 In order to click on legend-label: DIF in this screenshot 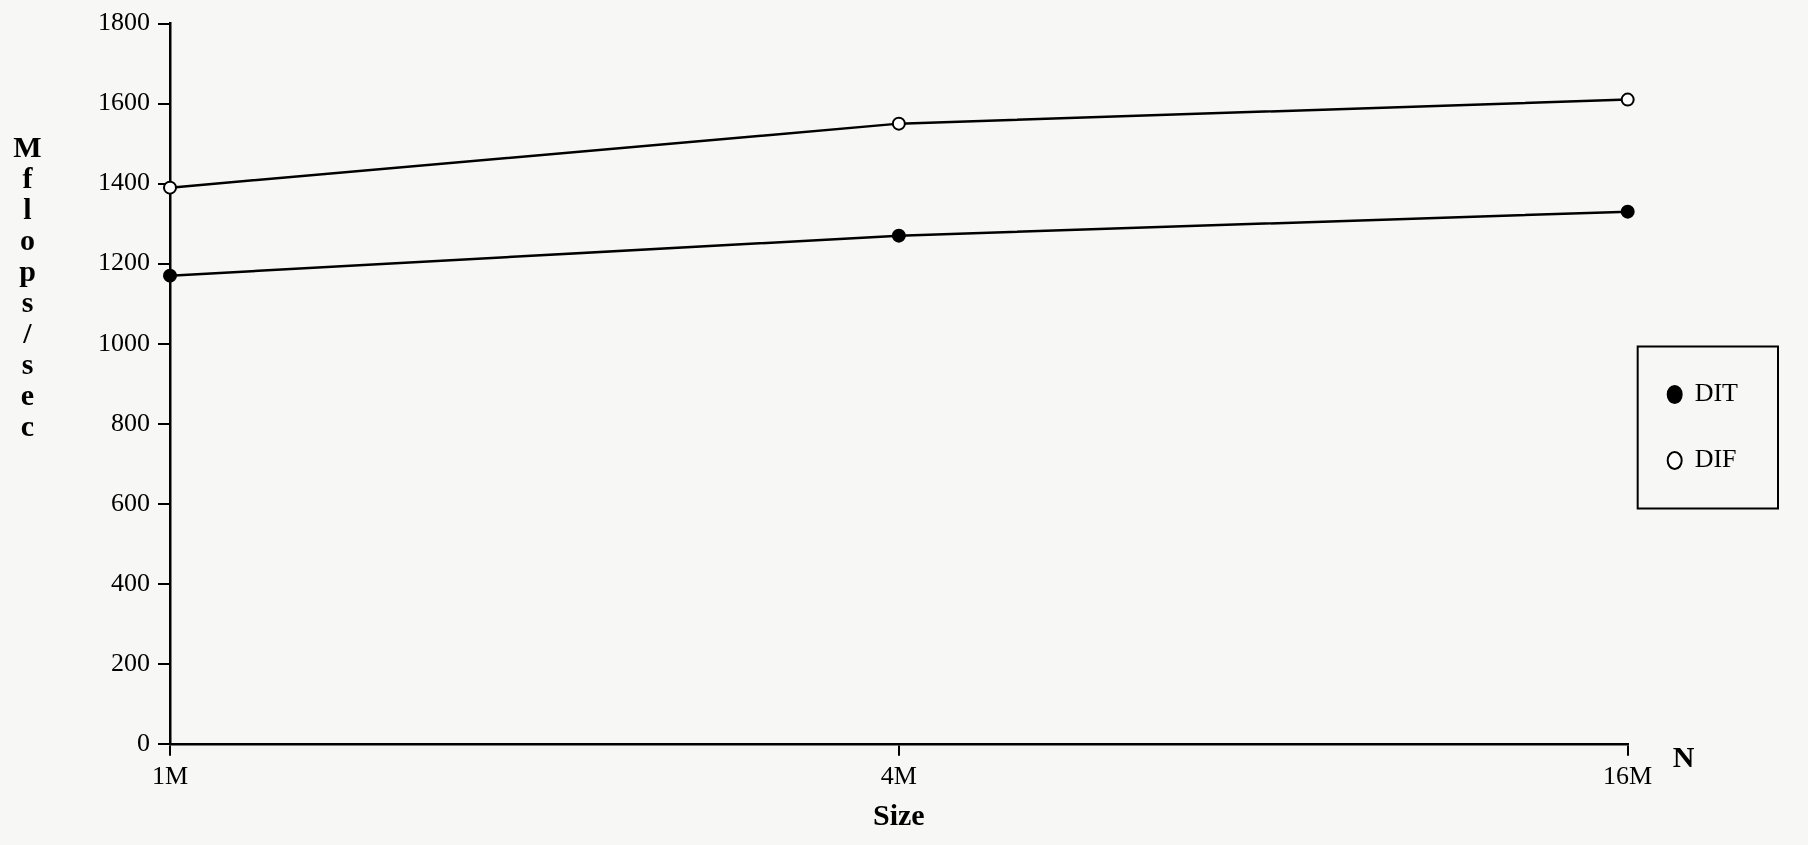, I will do `click(1715, 459)`.